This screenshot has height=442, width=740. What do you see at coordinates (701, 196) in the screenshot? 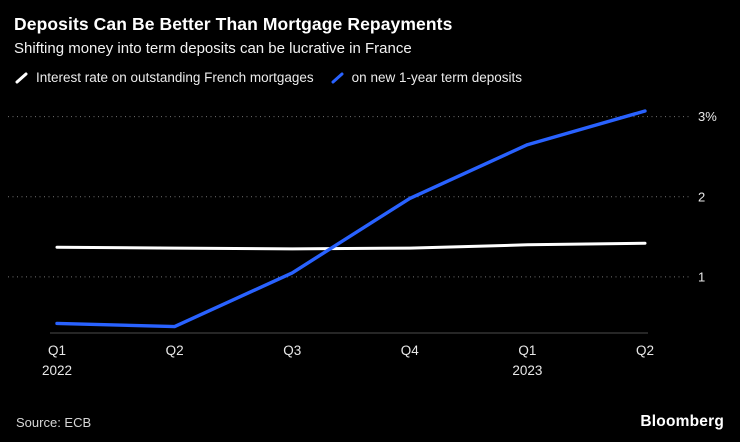
I see `y-axis-label: 2` at bounding box center [701, 196].